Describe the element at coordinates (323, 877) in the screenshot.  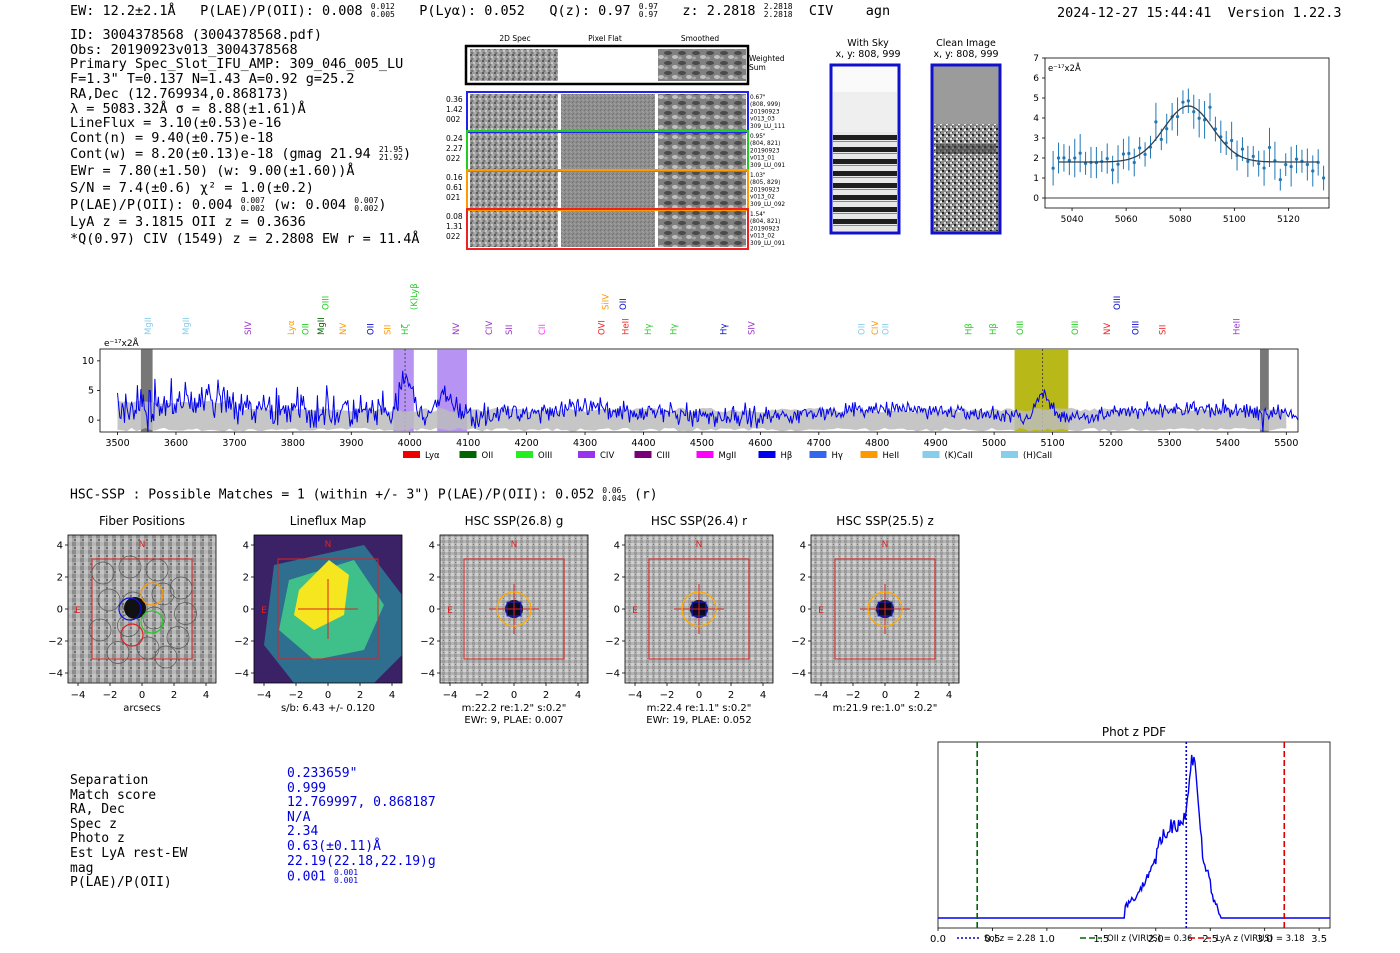
I see `match-value: 0.001 0.001 0.001` at that location.